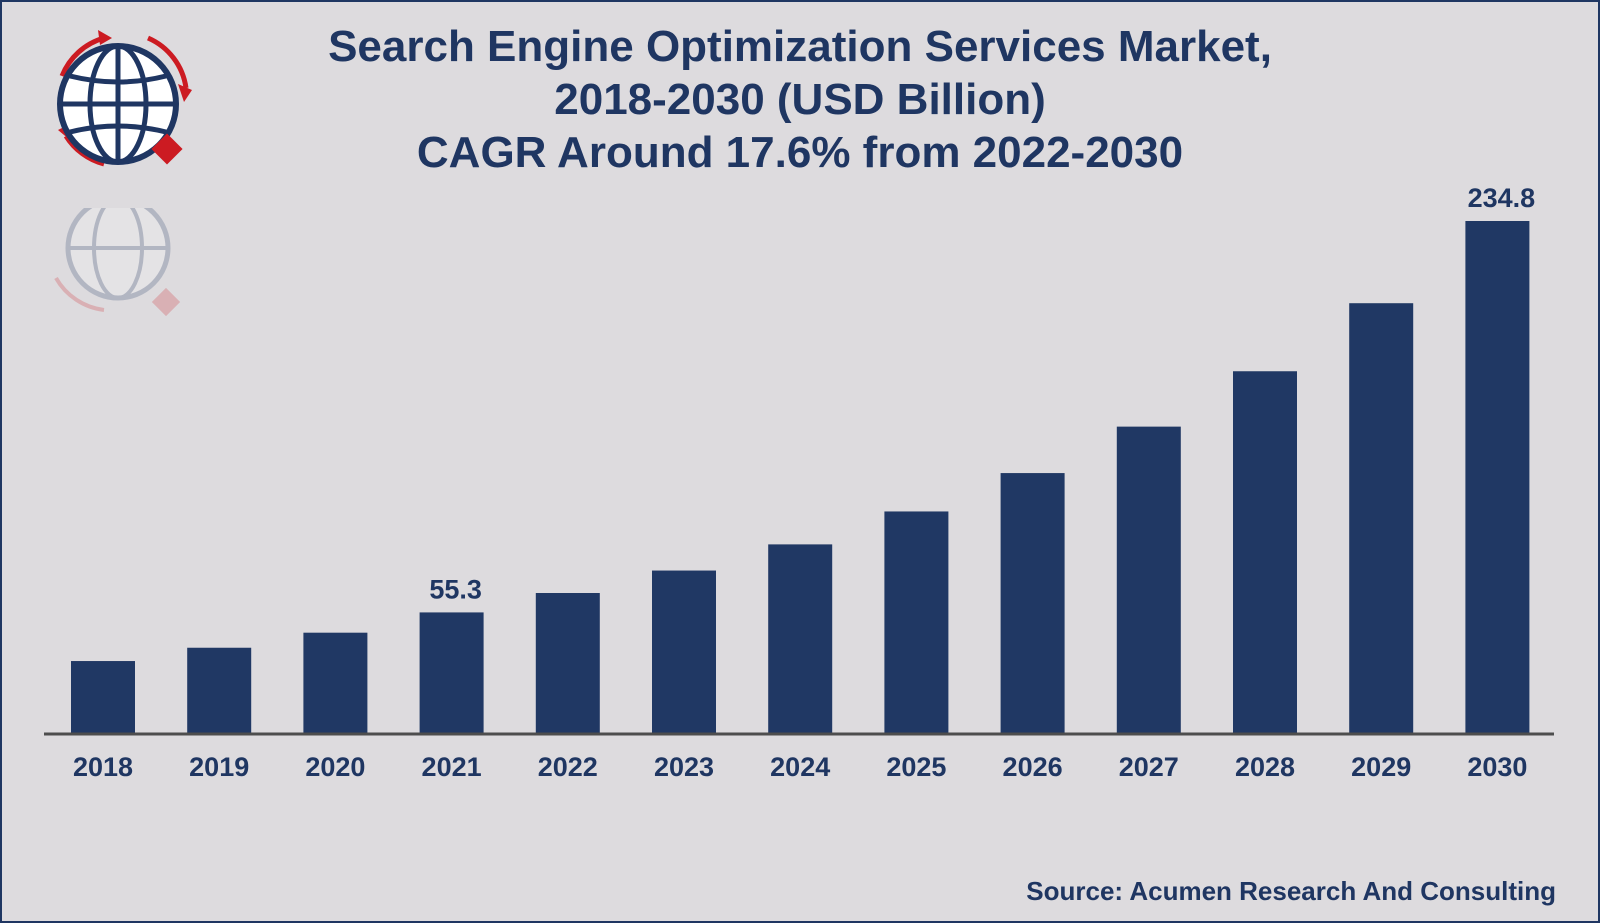 The image size is (1600, 923). Describe the element at coordinates (1381, 518) in the screenshot. I see `bar-2029` at that location.